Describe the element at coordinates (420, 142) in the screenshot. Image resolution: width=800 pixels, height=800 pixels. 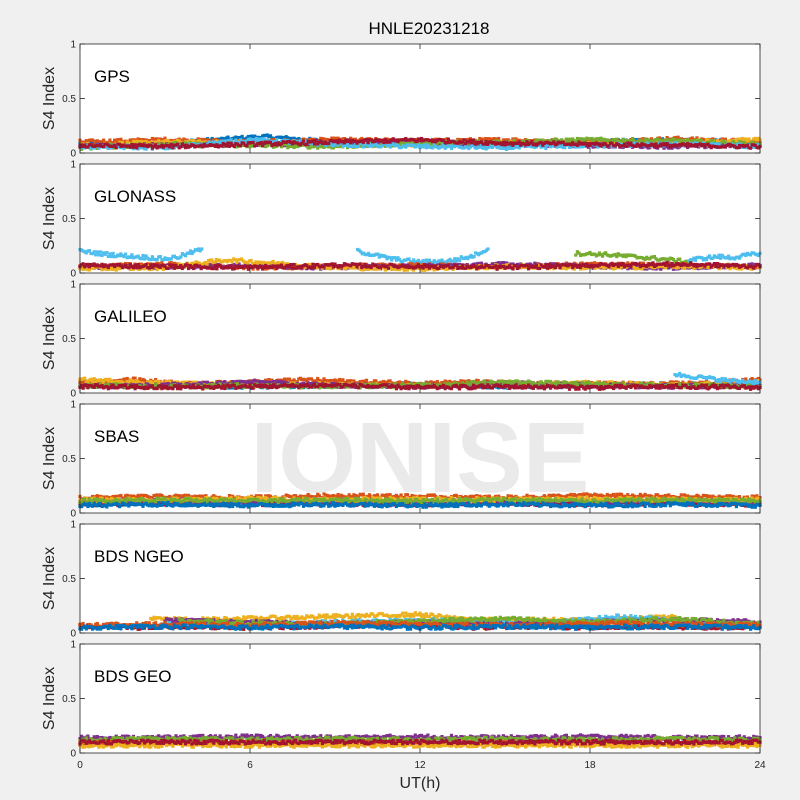
I see `series-group` at that location.